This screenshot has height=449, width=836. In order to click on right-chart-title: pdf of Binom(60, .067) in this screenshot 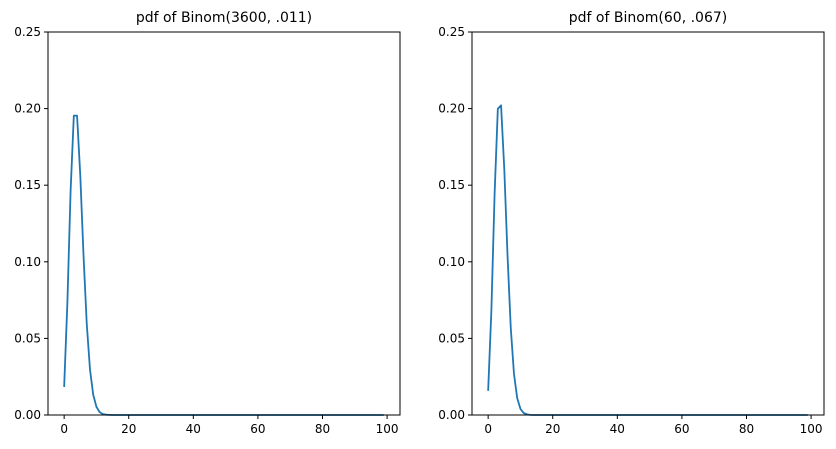, I will do `click(648, 18)`.